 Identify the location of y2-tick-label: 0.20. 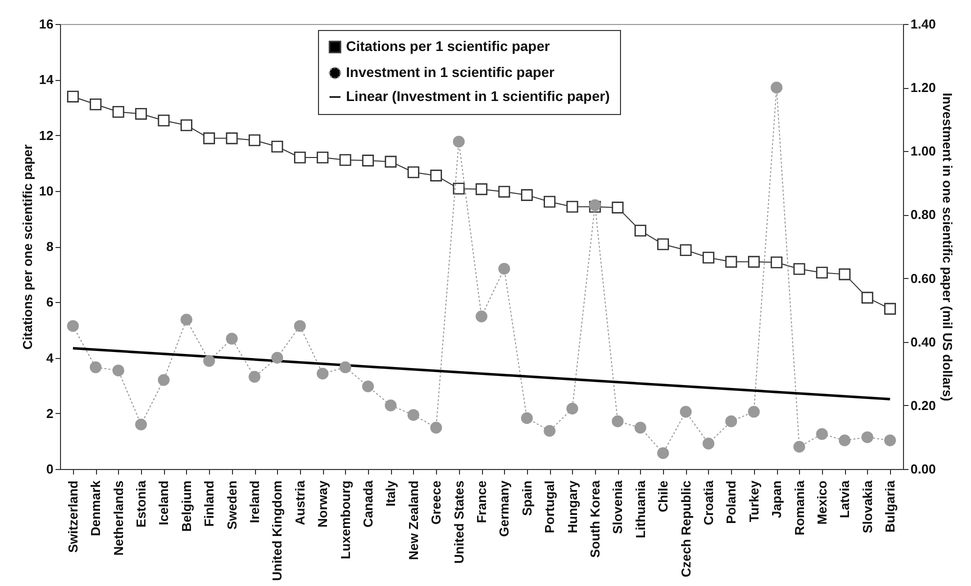
(923, 405).